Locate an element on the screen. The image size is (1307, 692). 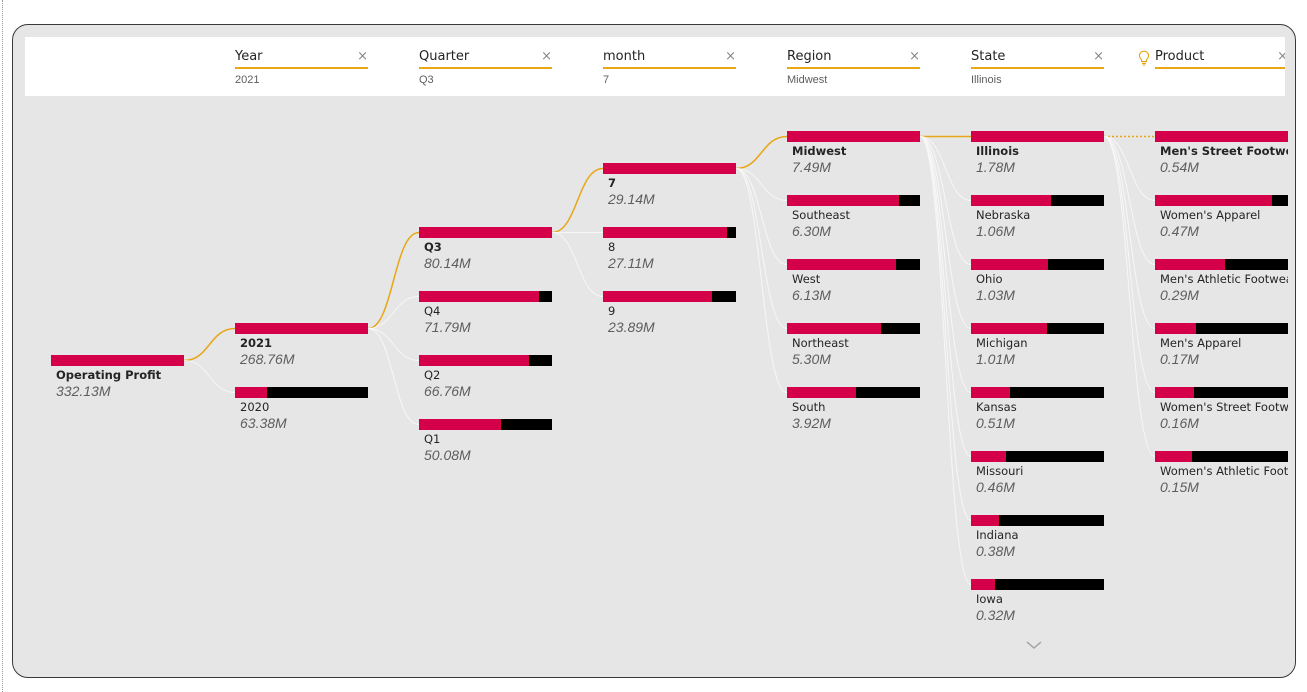
level-header-month: month × 7 is located at coordinates (669, 66).